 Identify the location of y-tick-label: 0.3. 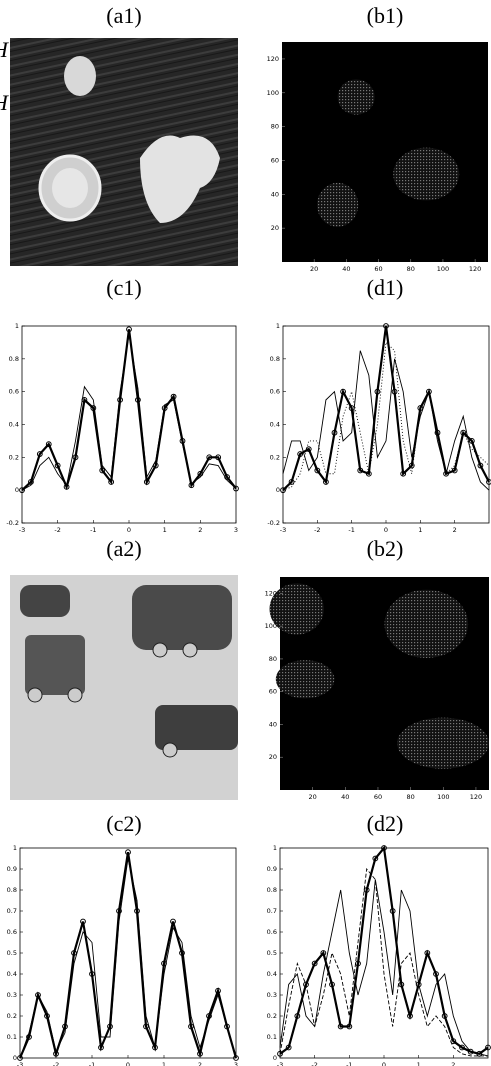
(12, 995).